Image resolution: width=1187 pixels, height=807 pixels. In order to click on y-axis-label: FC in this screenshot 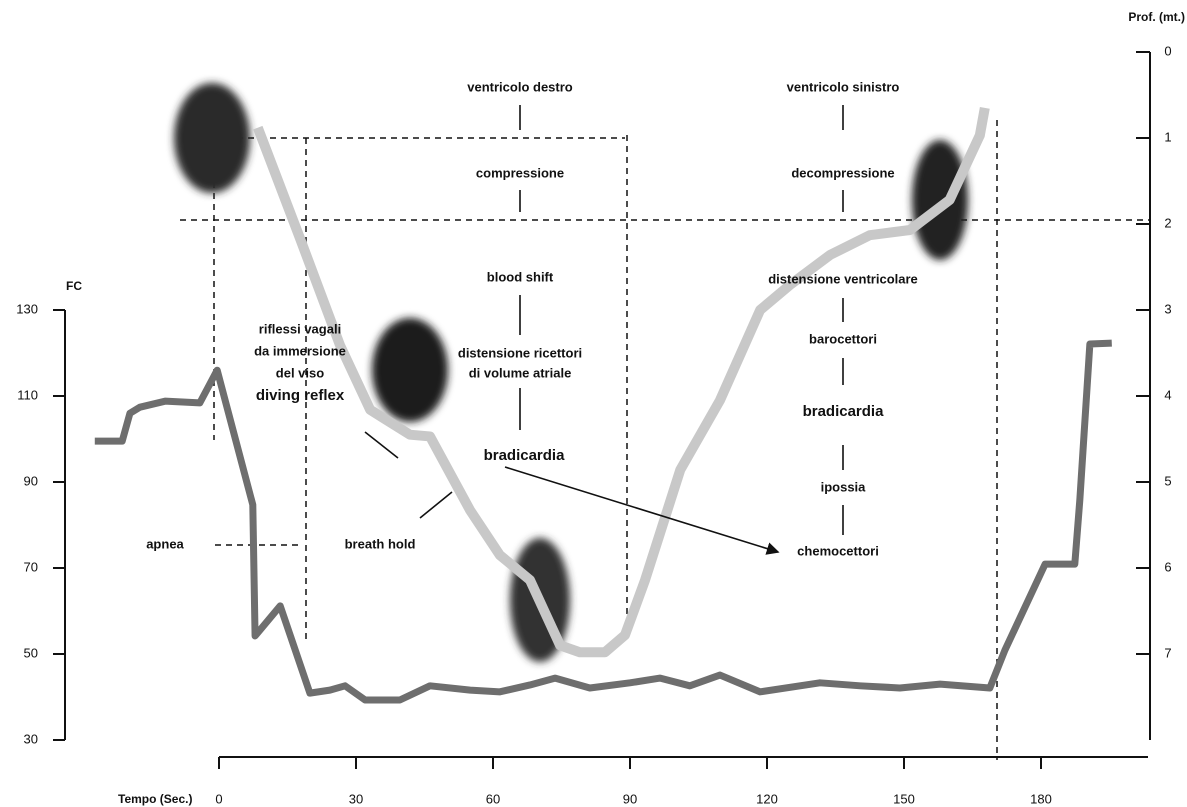, I will do `click(74, 286)`.